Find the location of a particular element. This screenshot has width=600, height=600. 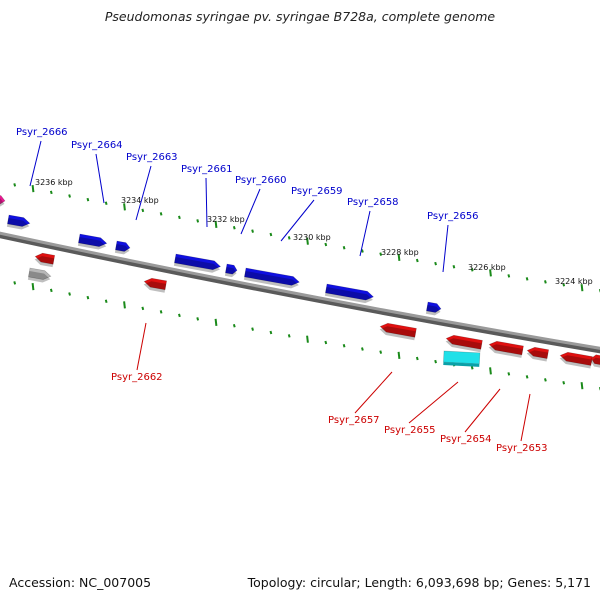

reverse-gene-label: Psyr_2654 is located at coordinates (466, 439).